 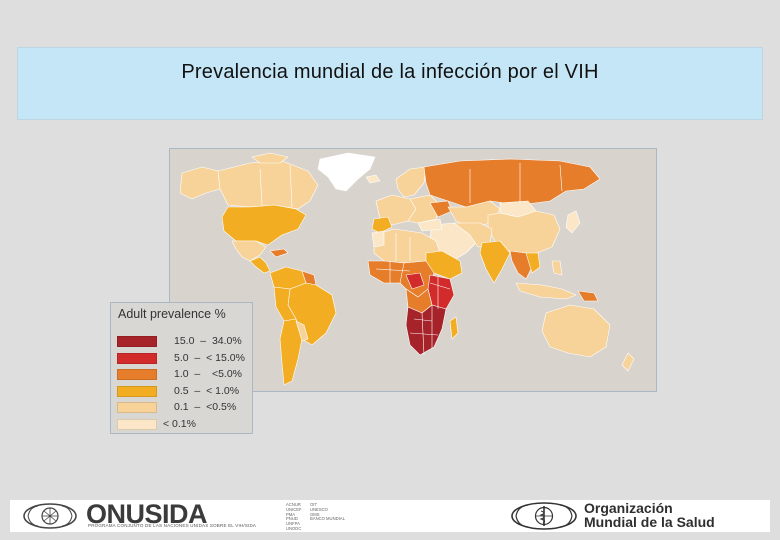 What do you see at coordinates (378, 239) in the screenshot?
I see `morocco` at bounding box center [378, 239].